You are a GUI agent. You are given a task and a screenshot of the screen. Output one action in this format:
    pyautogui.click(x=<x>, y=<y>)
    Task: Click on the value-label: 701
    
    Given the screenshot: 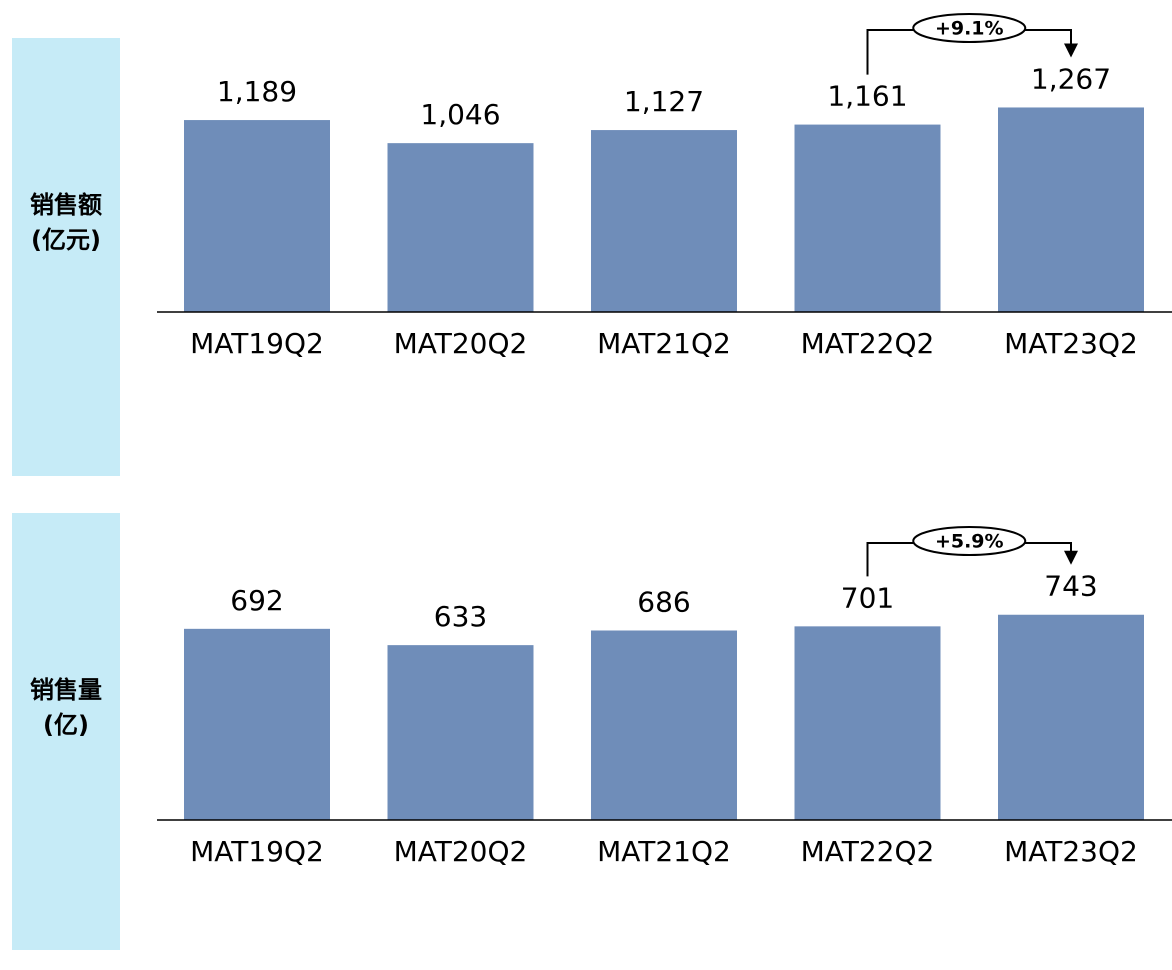 What is the action you would take?
    pyautogui.click(x=867, y=597)
    